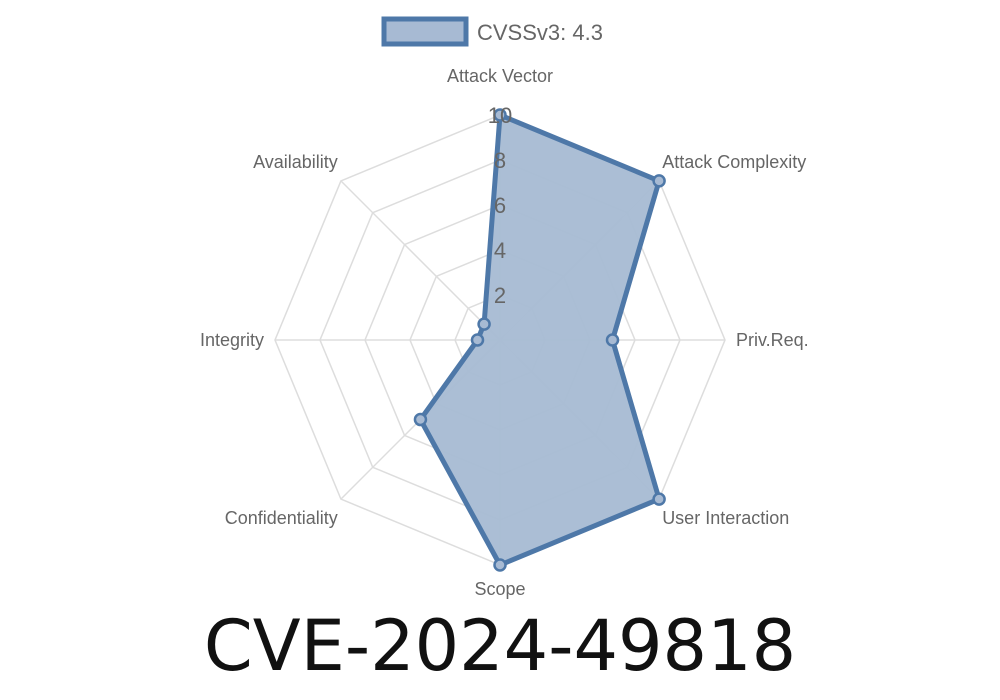 This screenshot has width=1000, height=700. Describe the element at coordinates (772, 340) in the screenshot. I see `axis-label: Priv.Req.` at that location.